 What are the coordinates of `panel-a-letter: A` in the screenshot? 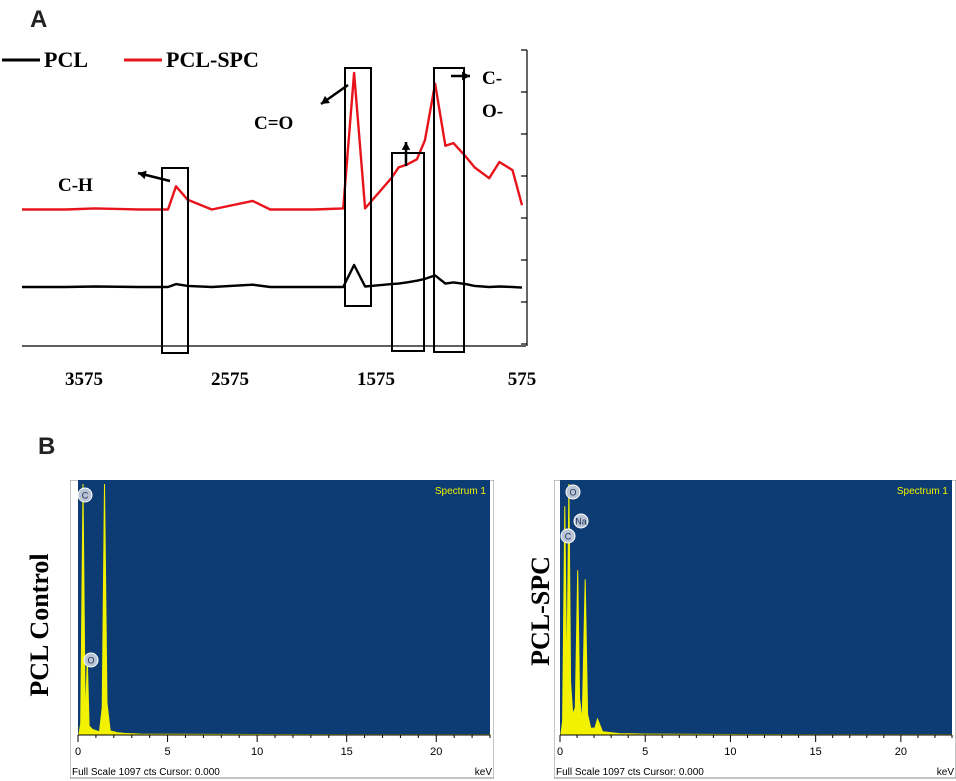 It's located at (39, 19).